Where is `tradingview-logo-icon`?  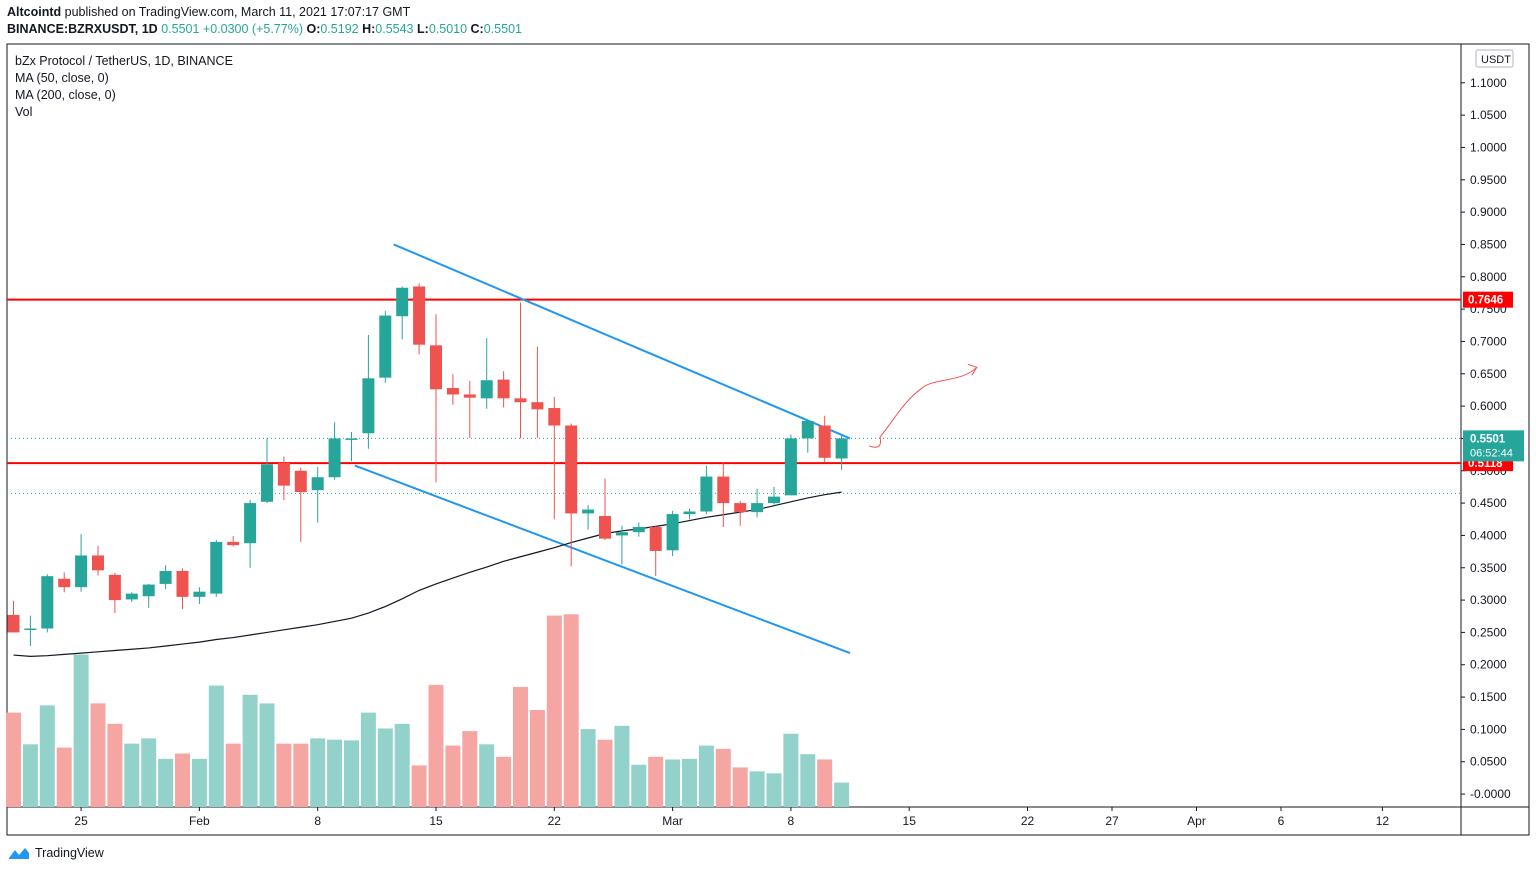 tradingview-logo-icon is located at coordinates (19, 853).